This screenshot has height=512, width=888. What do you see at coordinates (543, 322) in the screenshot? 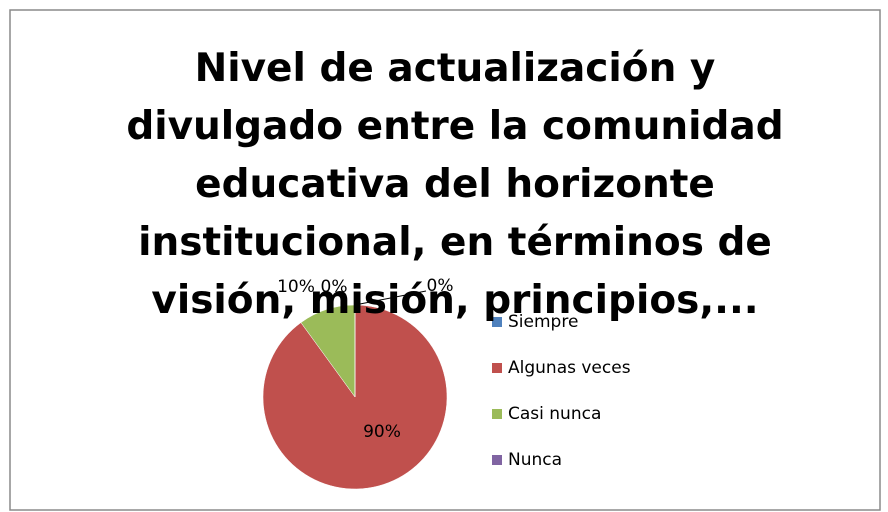
I see `legend-label: Siempre` at bounding box center [543, 322].